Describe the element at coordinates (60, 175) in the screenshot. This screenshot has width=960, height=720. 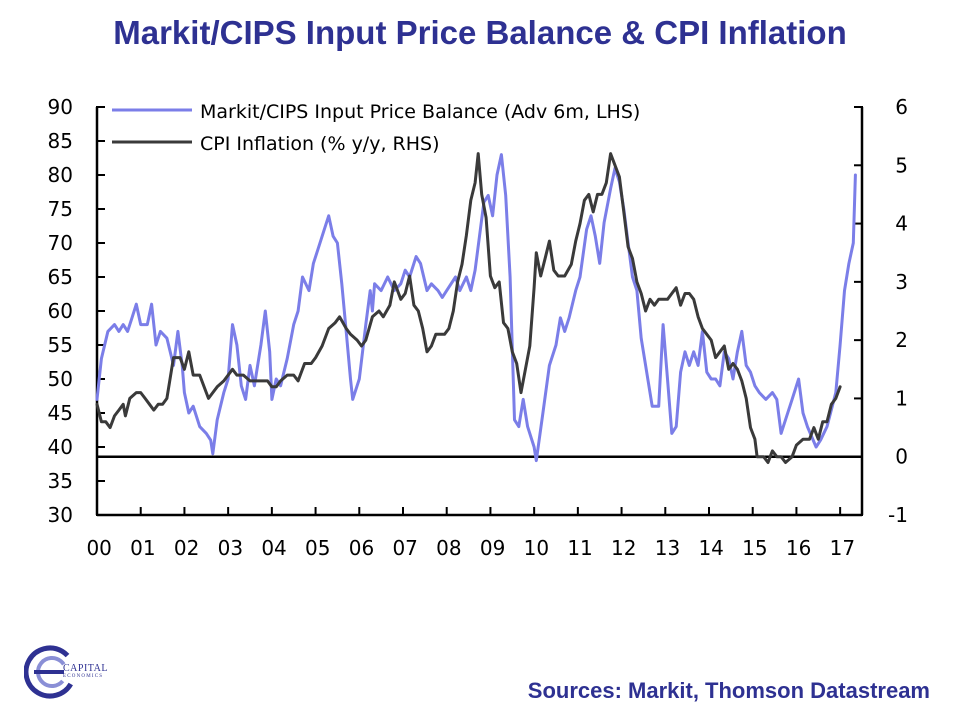
I see `left-tick-label: 80` at that location.